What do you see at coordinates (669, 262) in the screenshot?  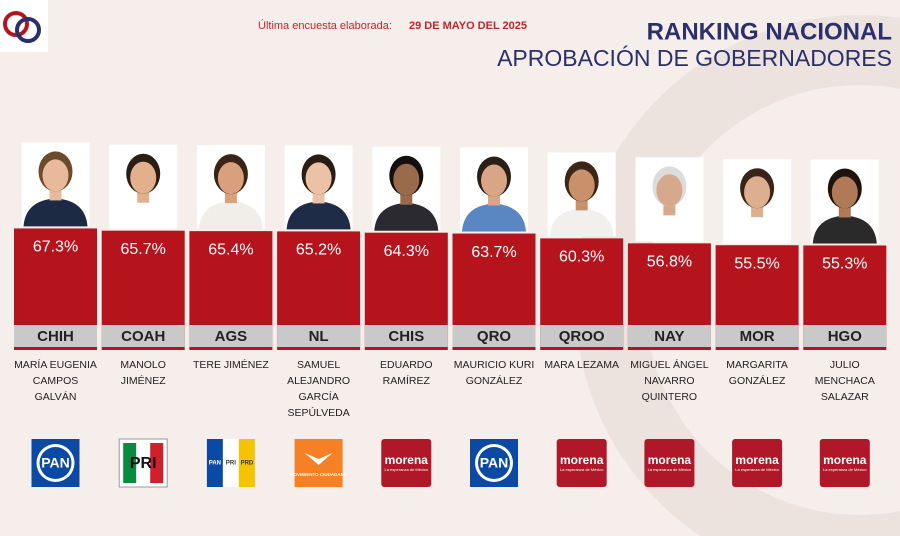 I see `value-label: 56.8%` at bounding box center [669, 262].